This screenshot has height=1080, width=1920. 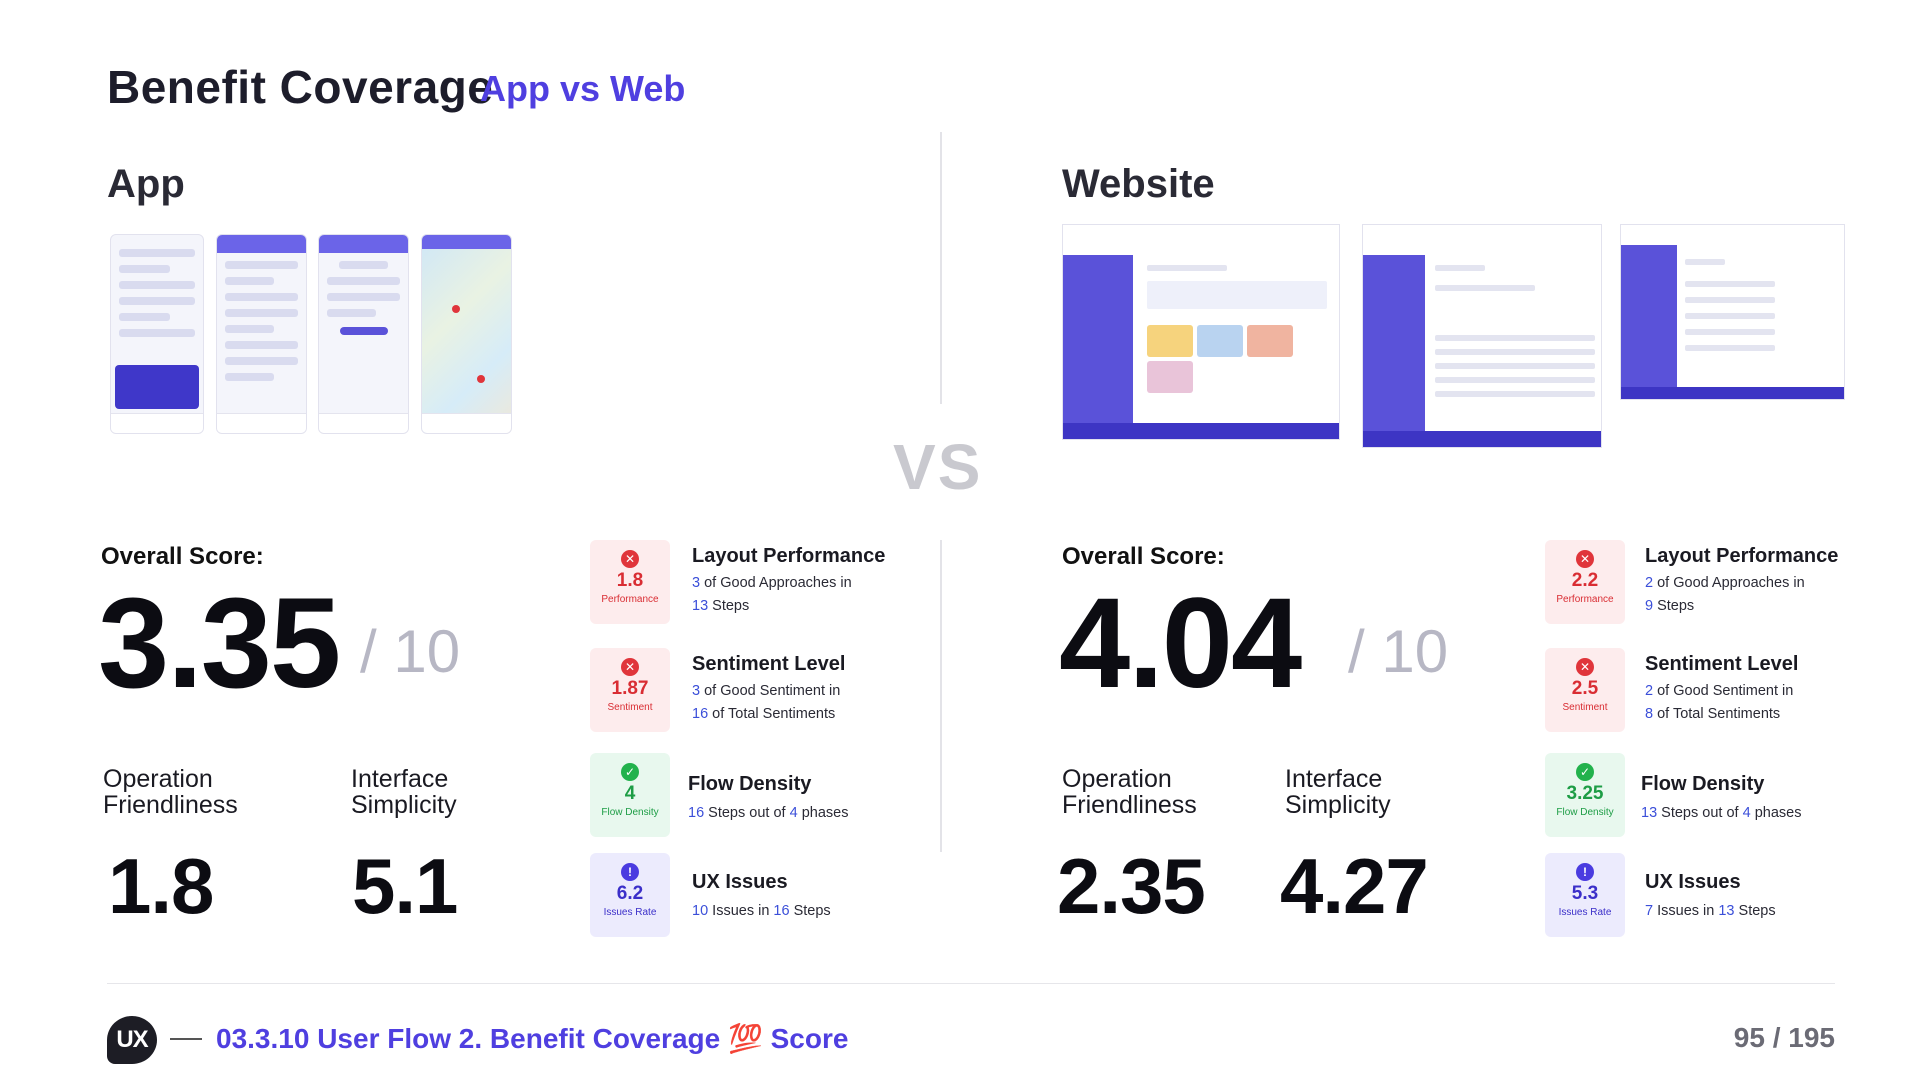 I want to click on divider-bottom, so click(x=941, y=696).